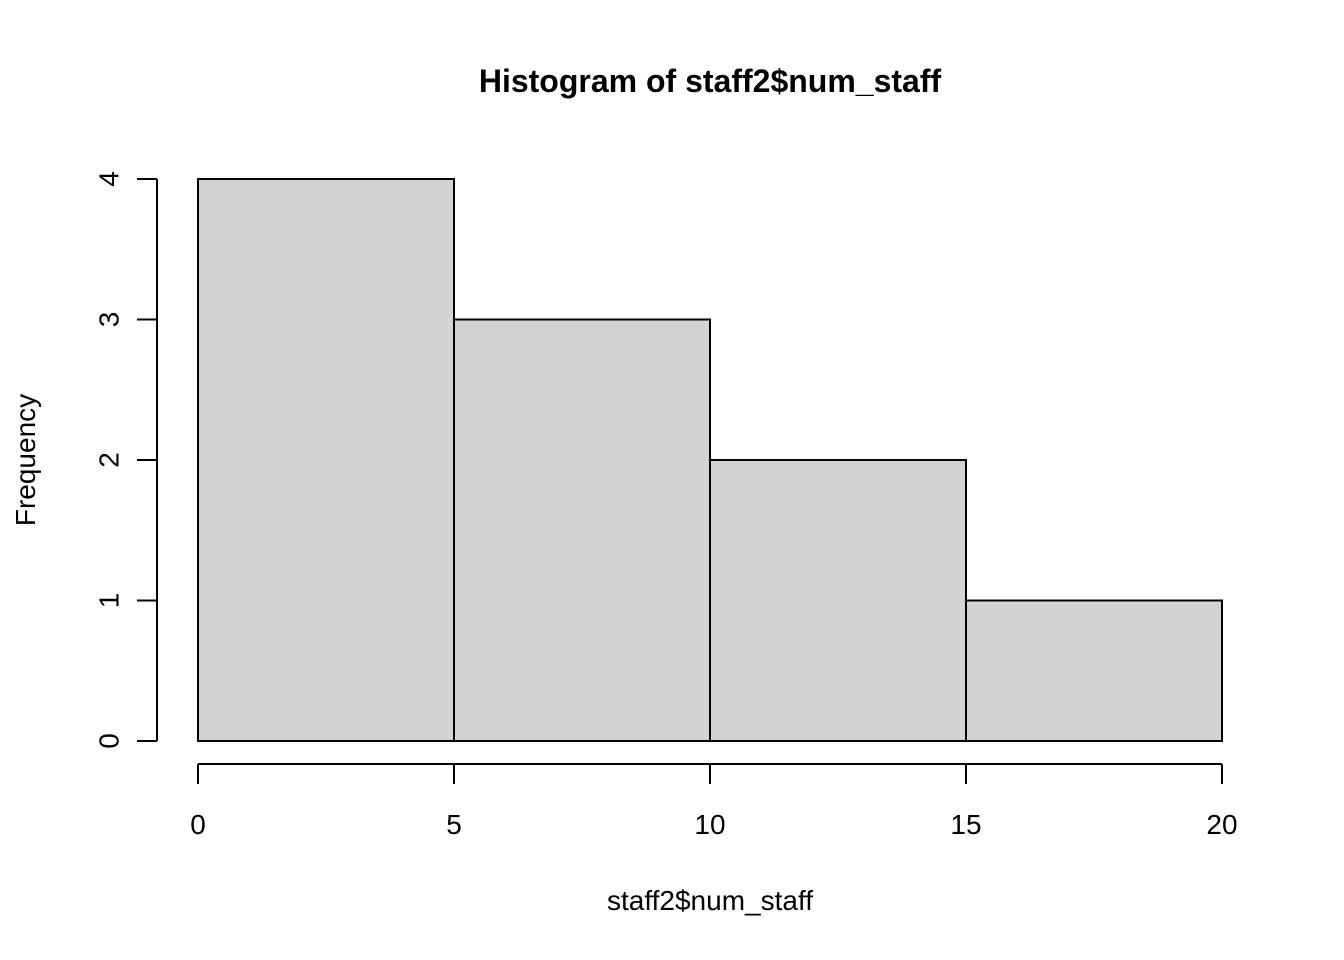 The image size is (1344, 960). I want to click on x-axis: 0 5 10 15 20, so click(714, 801).